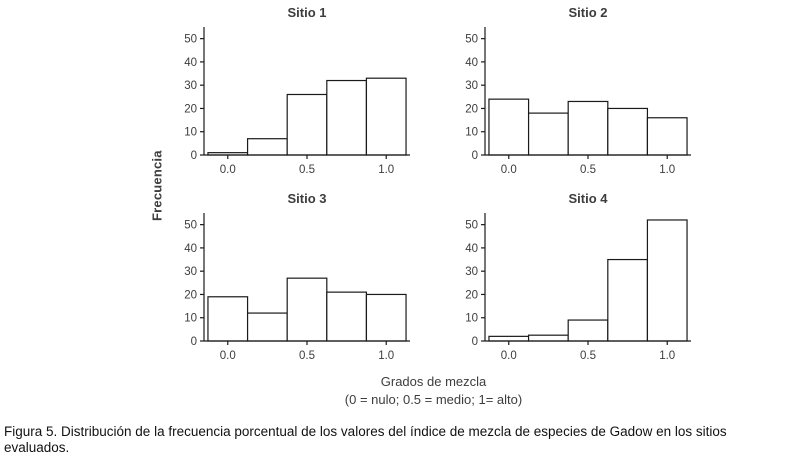 Image resolution: width=786 pixels, height=464 pixels. I want to click on x-axis-label: Grados de mezcla, so click(433, 381).